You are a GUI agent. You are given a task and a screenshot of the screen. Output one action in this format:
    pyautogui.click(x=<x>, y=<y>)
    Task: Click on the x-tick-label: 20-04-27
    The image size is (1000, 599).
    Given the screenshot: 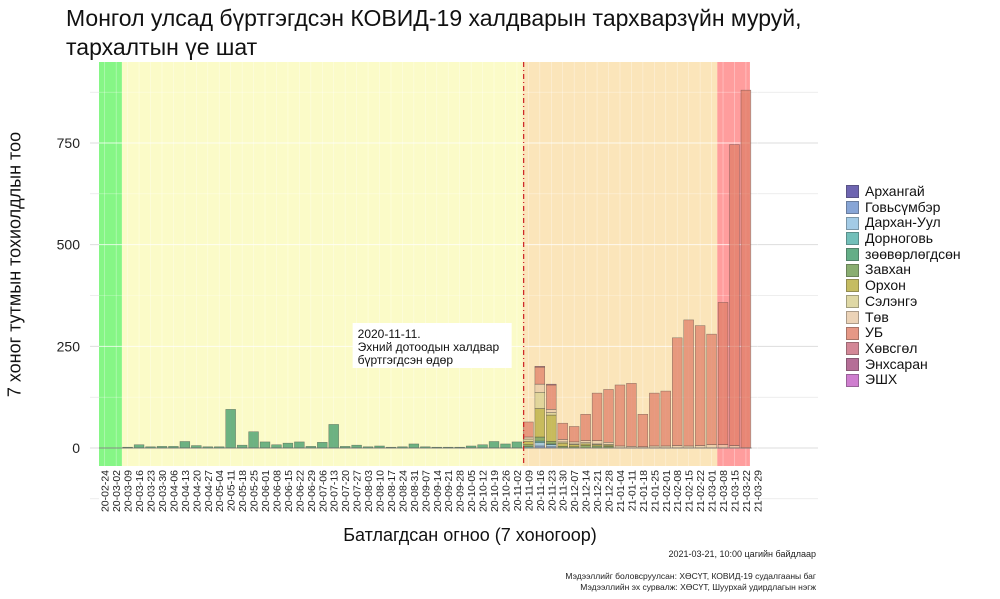 What is the action you would take?
    pyautogui.click(x=209, y=491)
    